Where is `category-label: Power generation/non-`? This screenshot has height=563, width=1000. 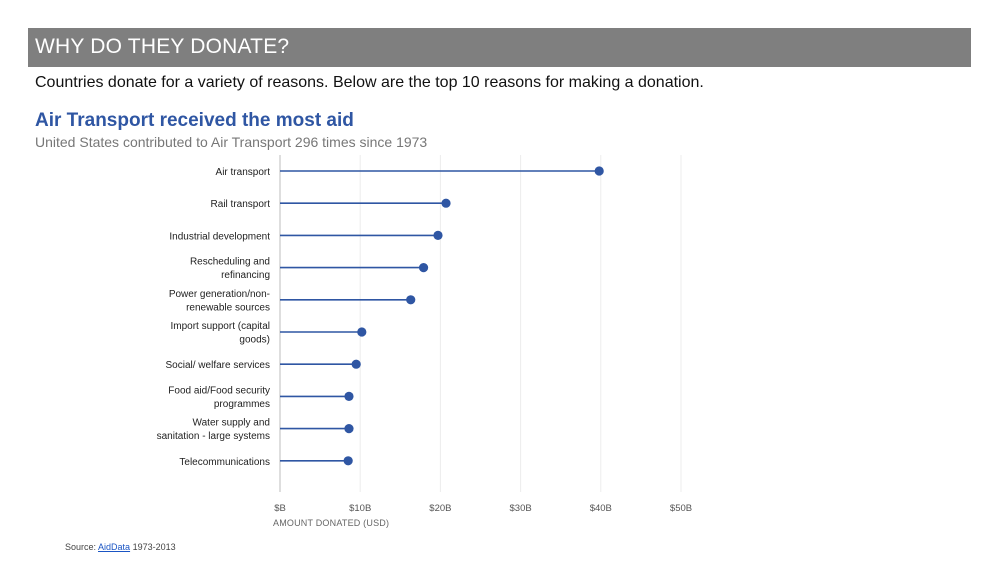 category-label: Power generation/non- is located at coordinates (219, 294).